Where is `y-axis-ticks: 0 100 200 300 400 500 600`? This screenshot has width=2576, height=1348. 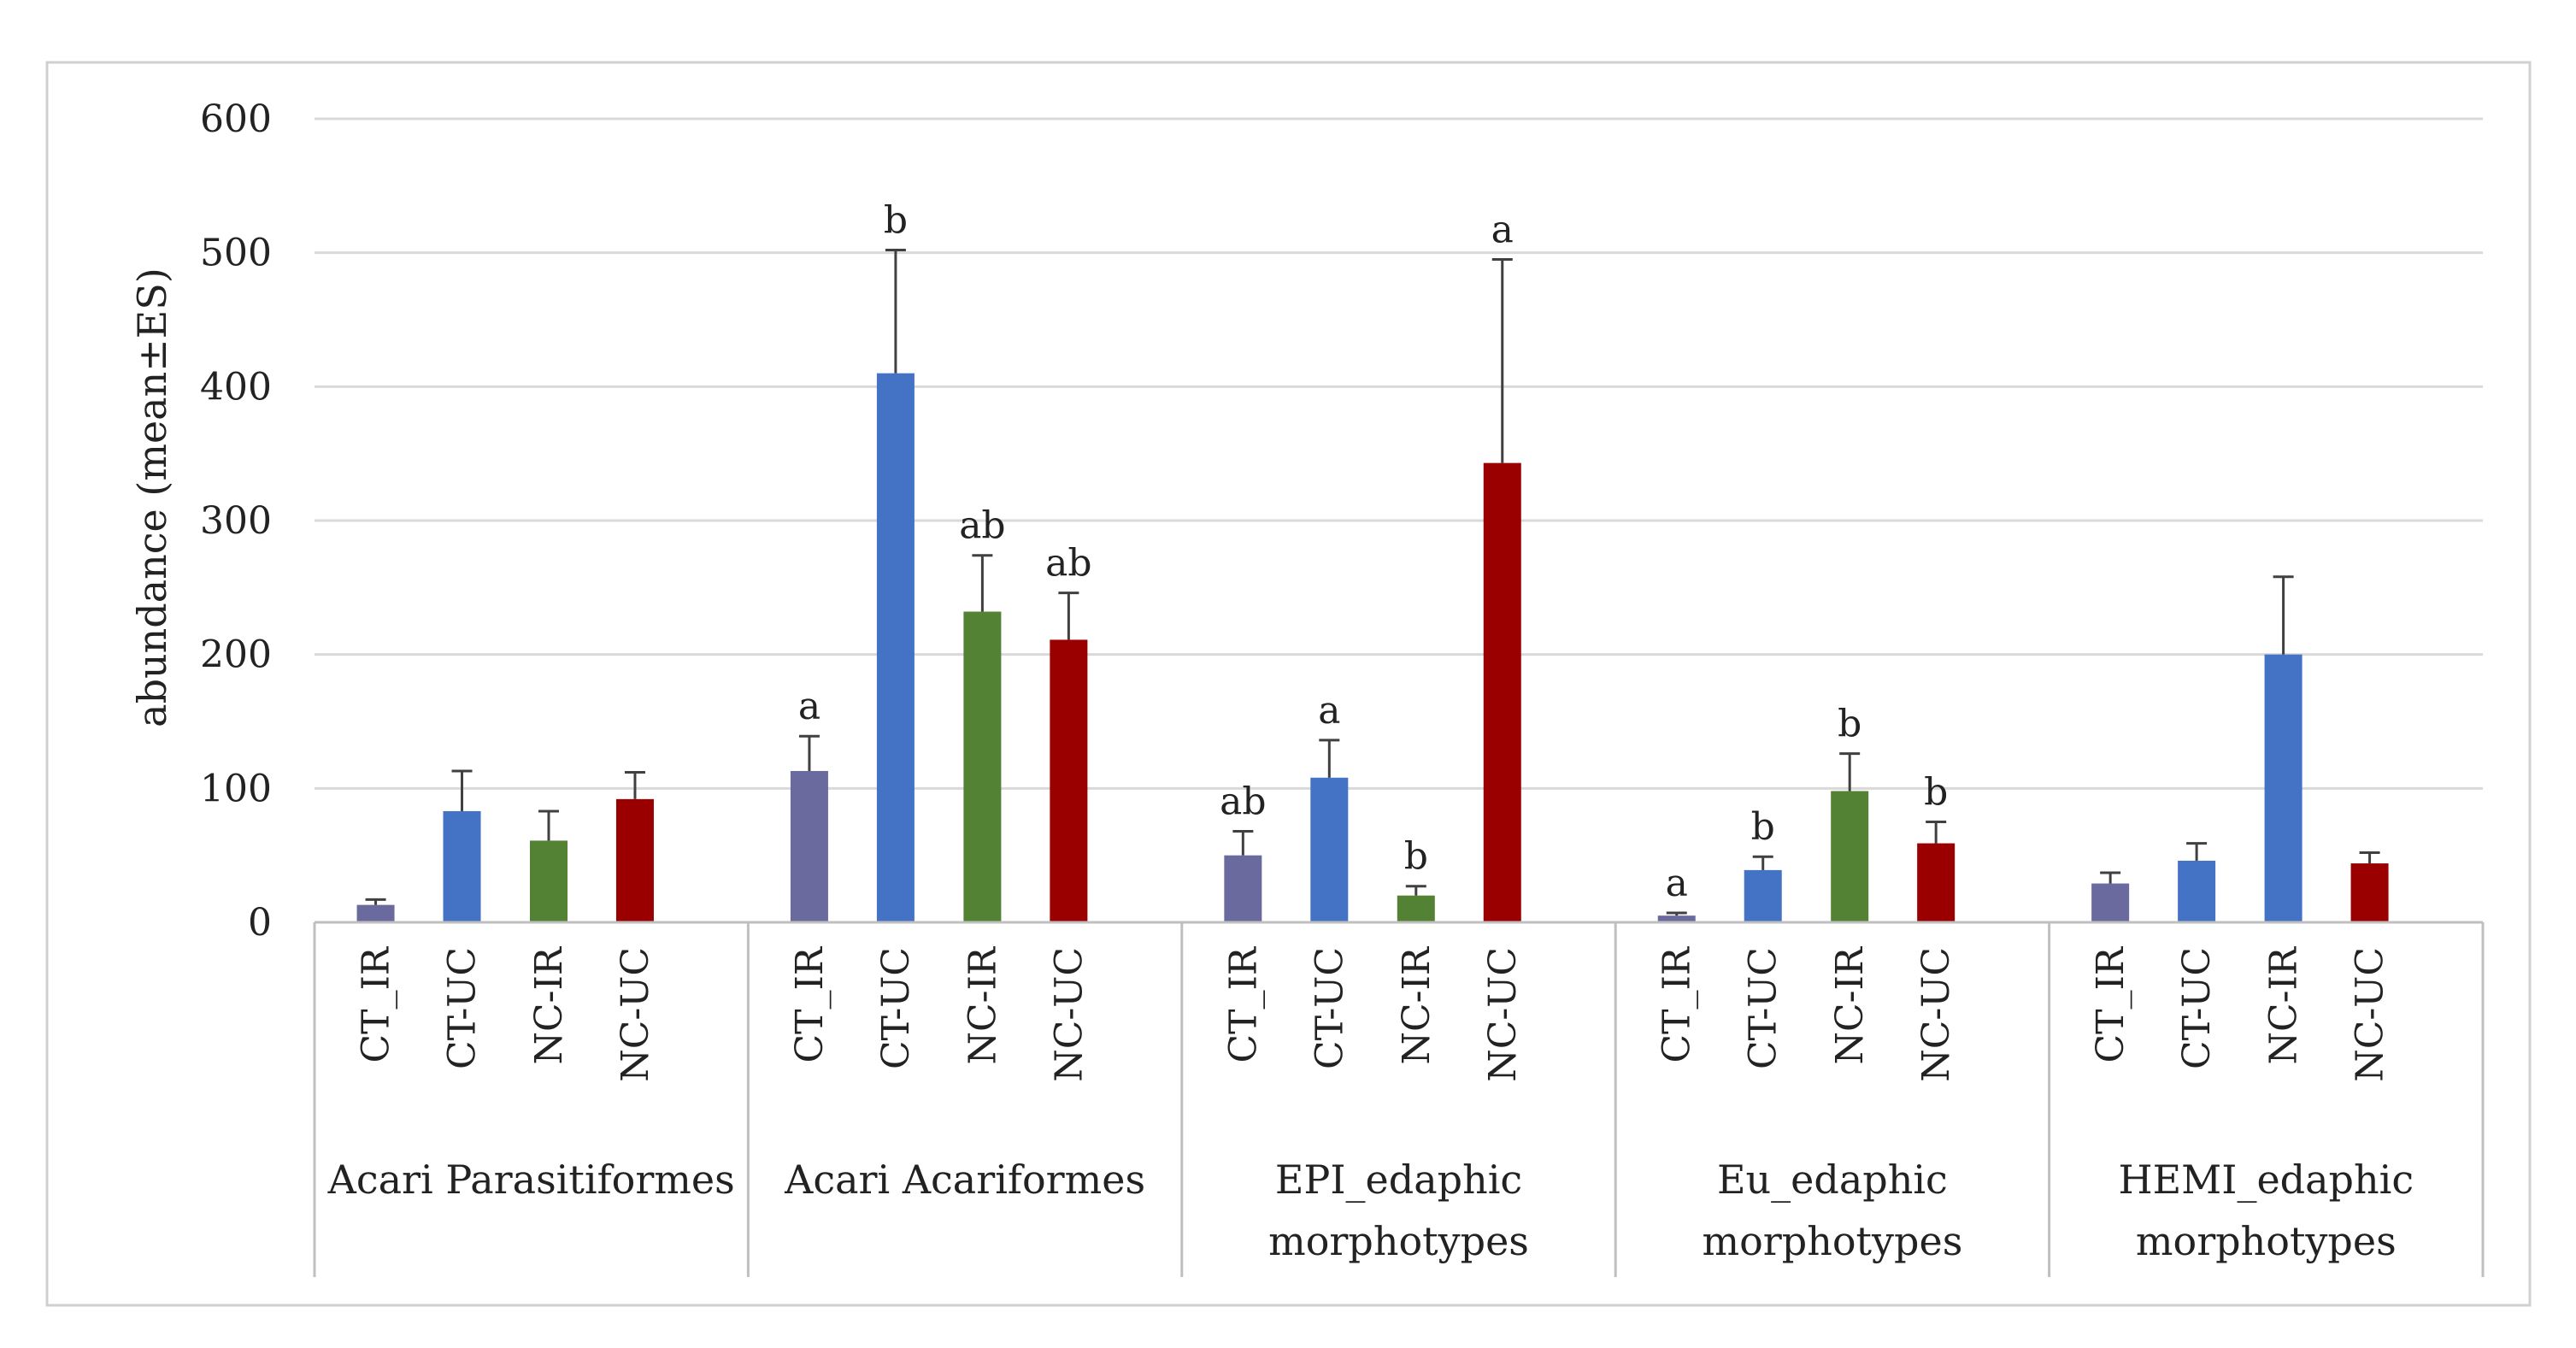 y-axis-ticks: 0 100 200 300 400 500 600 is located at coordinates (236, 521).